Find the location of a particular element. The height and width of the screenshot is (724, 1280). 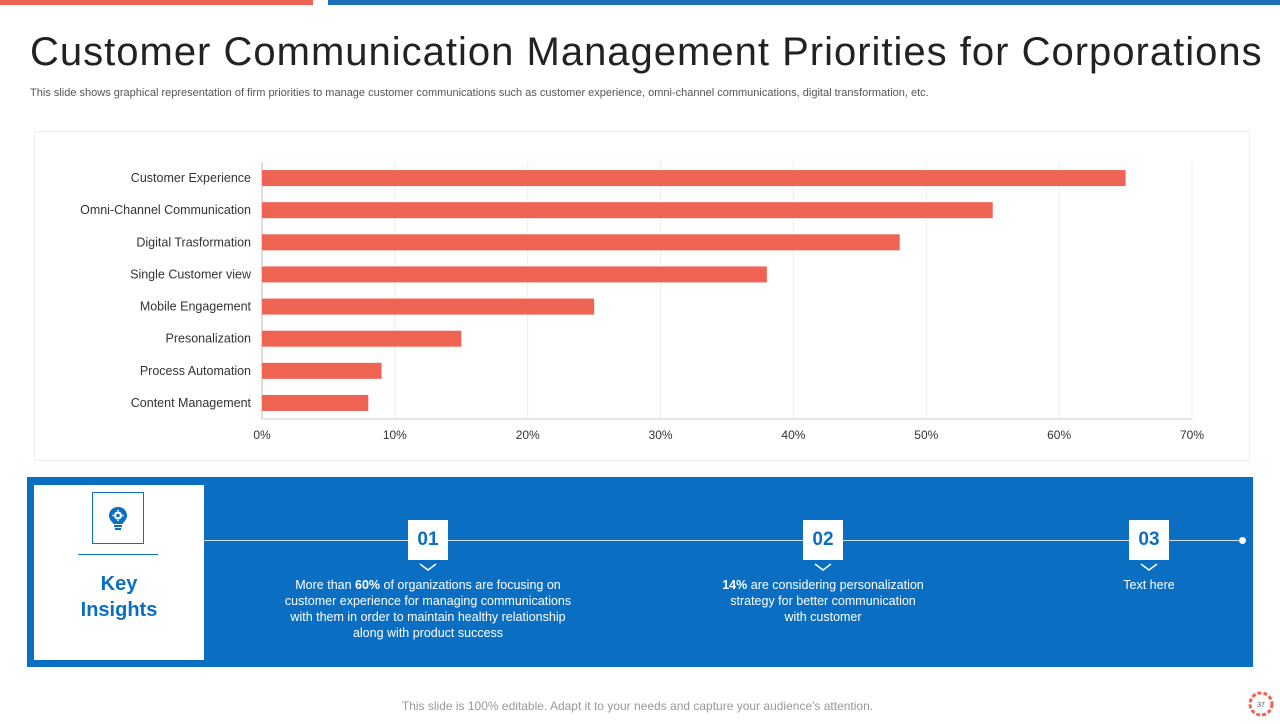

page-number: 37 is located at coordinates (1261, 705).